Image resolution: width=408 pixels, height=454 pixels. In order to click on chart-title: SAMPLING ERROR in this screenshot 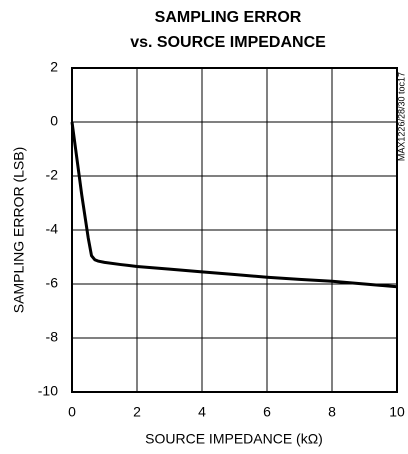, I will do `click(228, 17)`.